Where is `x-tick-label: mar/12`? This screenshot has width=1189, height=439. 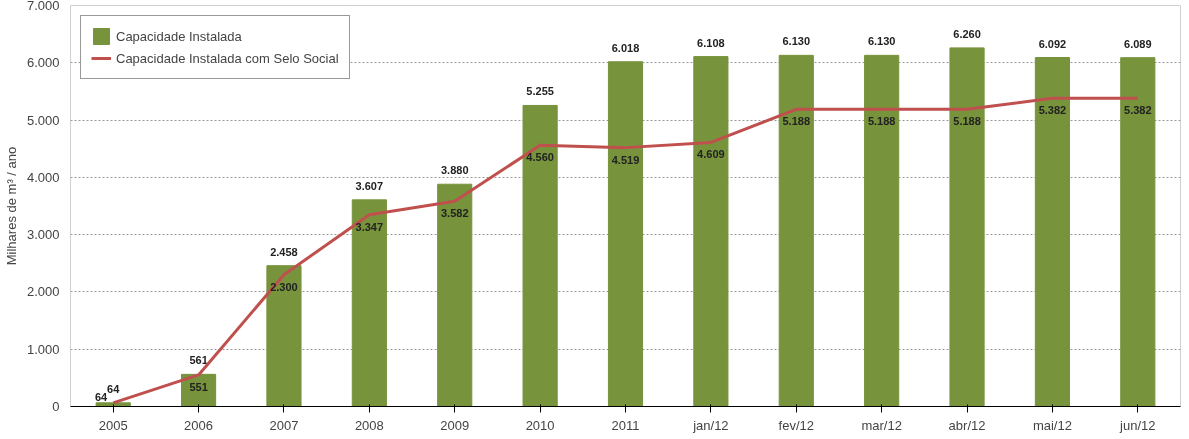 x-tick-label: mar/12 is located at coordinates (881, 425).